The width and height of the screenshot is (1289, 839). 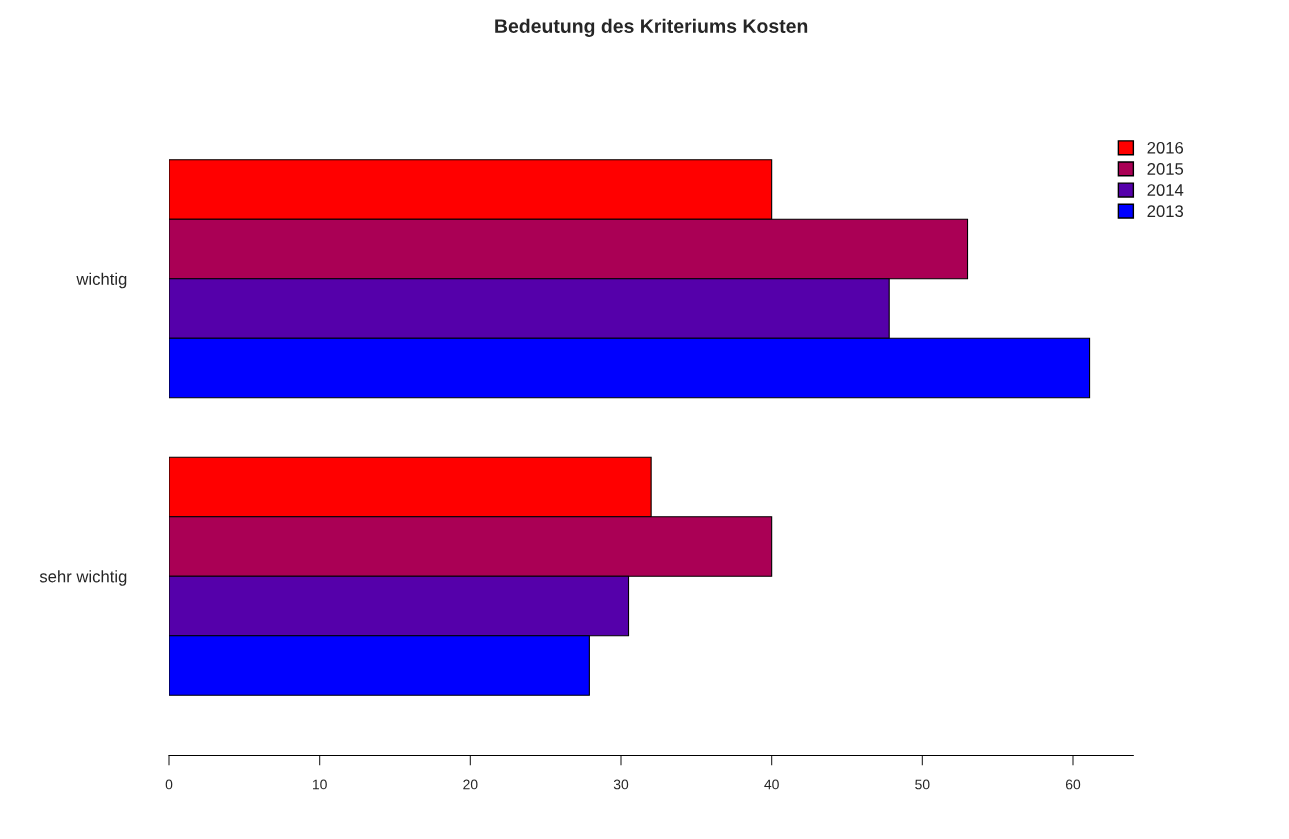 What do you see at coordinates (621, 784) in the screenshot?
I see `x-tick-label: 30` at bounding box center [621, 784].